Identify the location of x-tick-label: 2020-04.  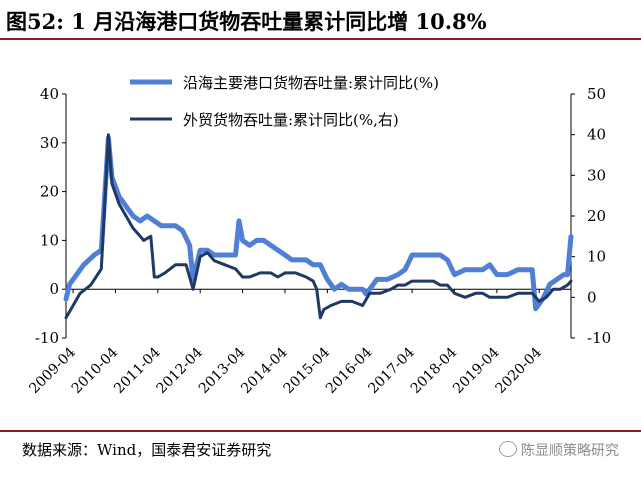
(519, 370).